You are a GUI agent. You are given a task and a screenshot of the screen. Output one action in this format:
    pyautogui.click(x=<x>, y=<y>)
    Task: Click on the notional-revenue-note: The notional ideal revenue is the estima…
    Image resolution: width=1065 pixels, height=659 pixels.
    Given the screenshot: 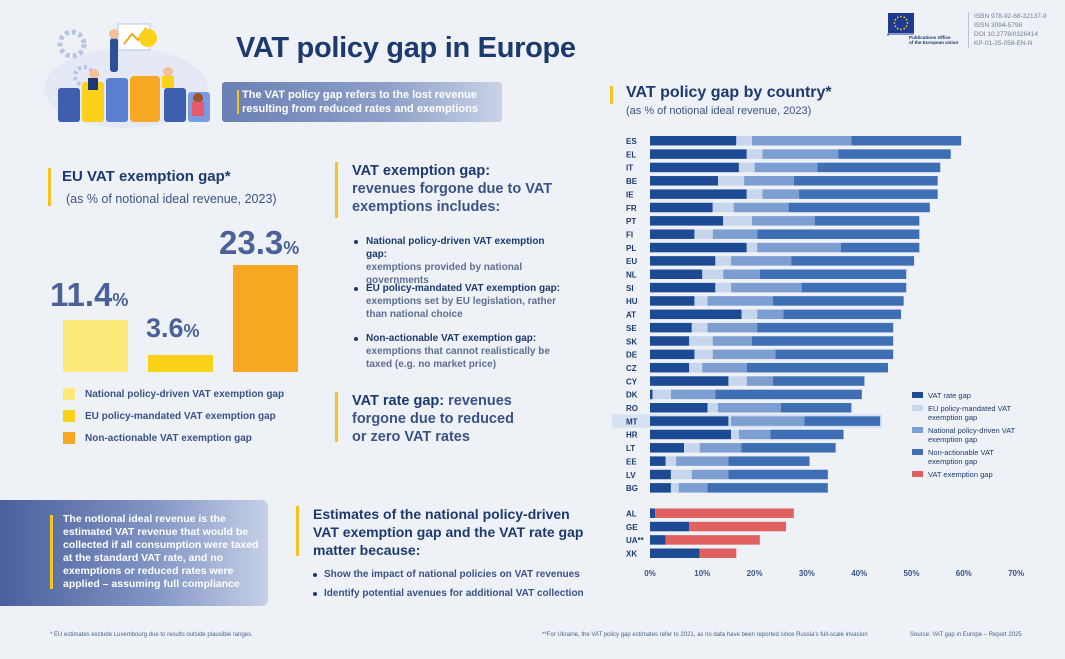 What is the action you would take?
    pyautogui.click(x=161, y=551)
    